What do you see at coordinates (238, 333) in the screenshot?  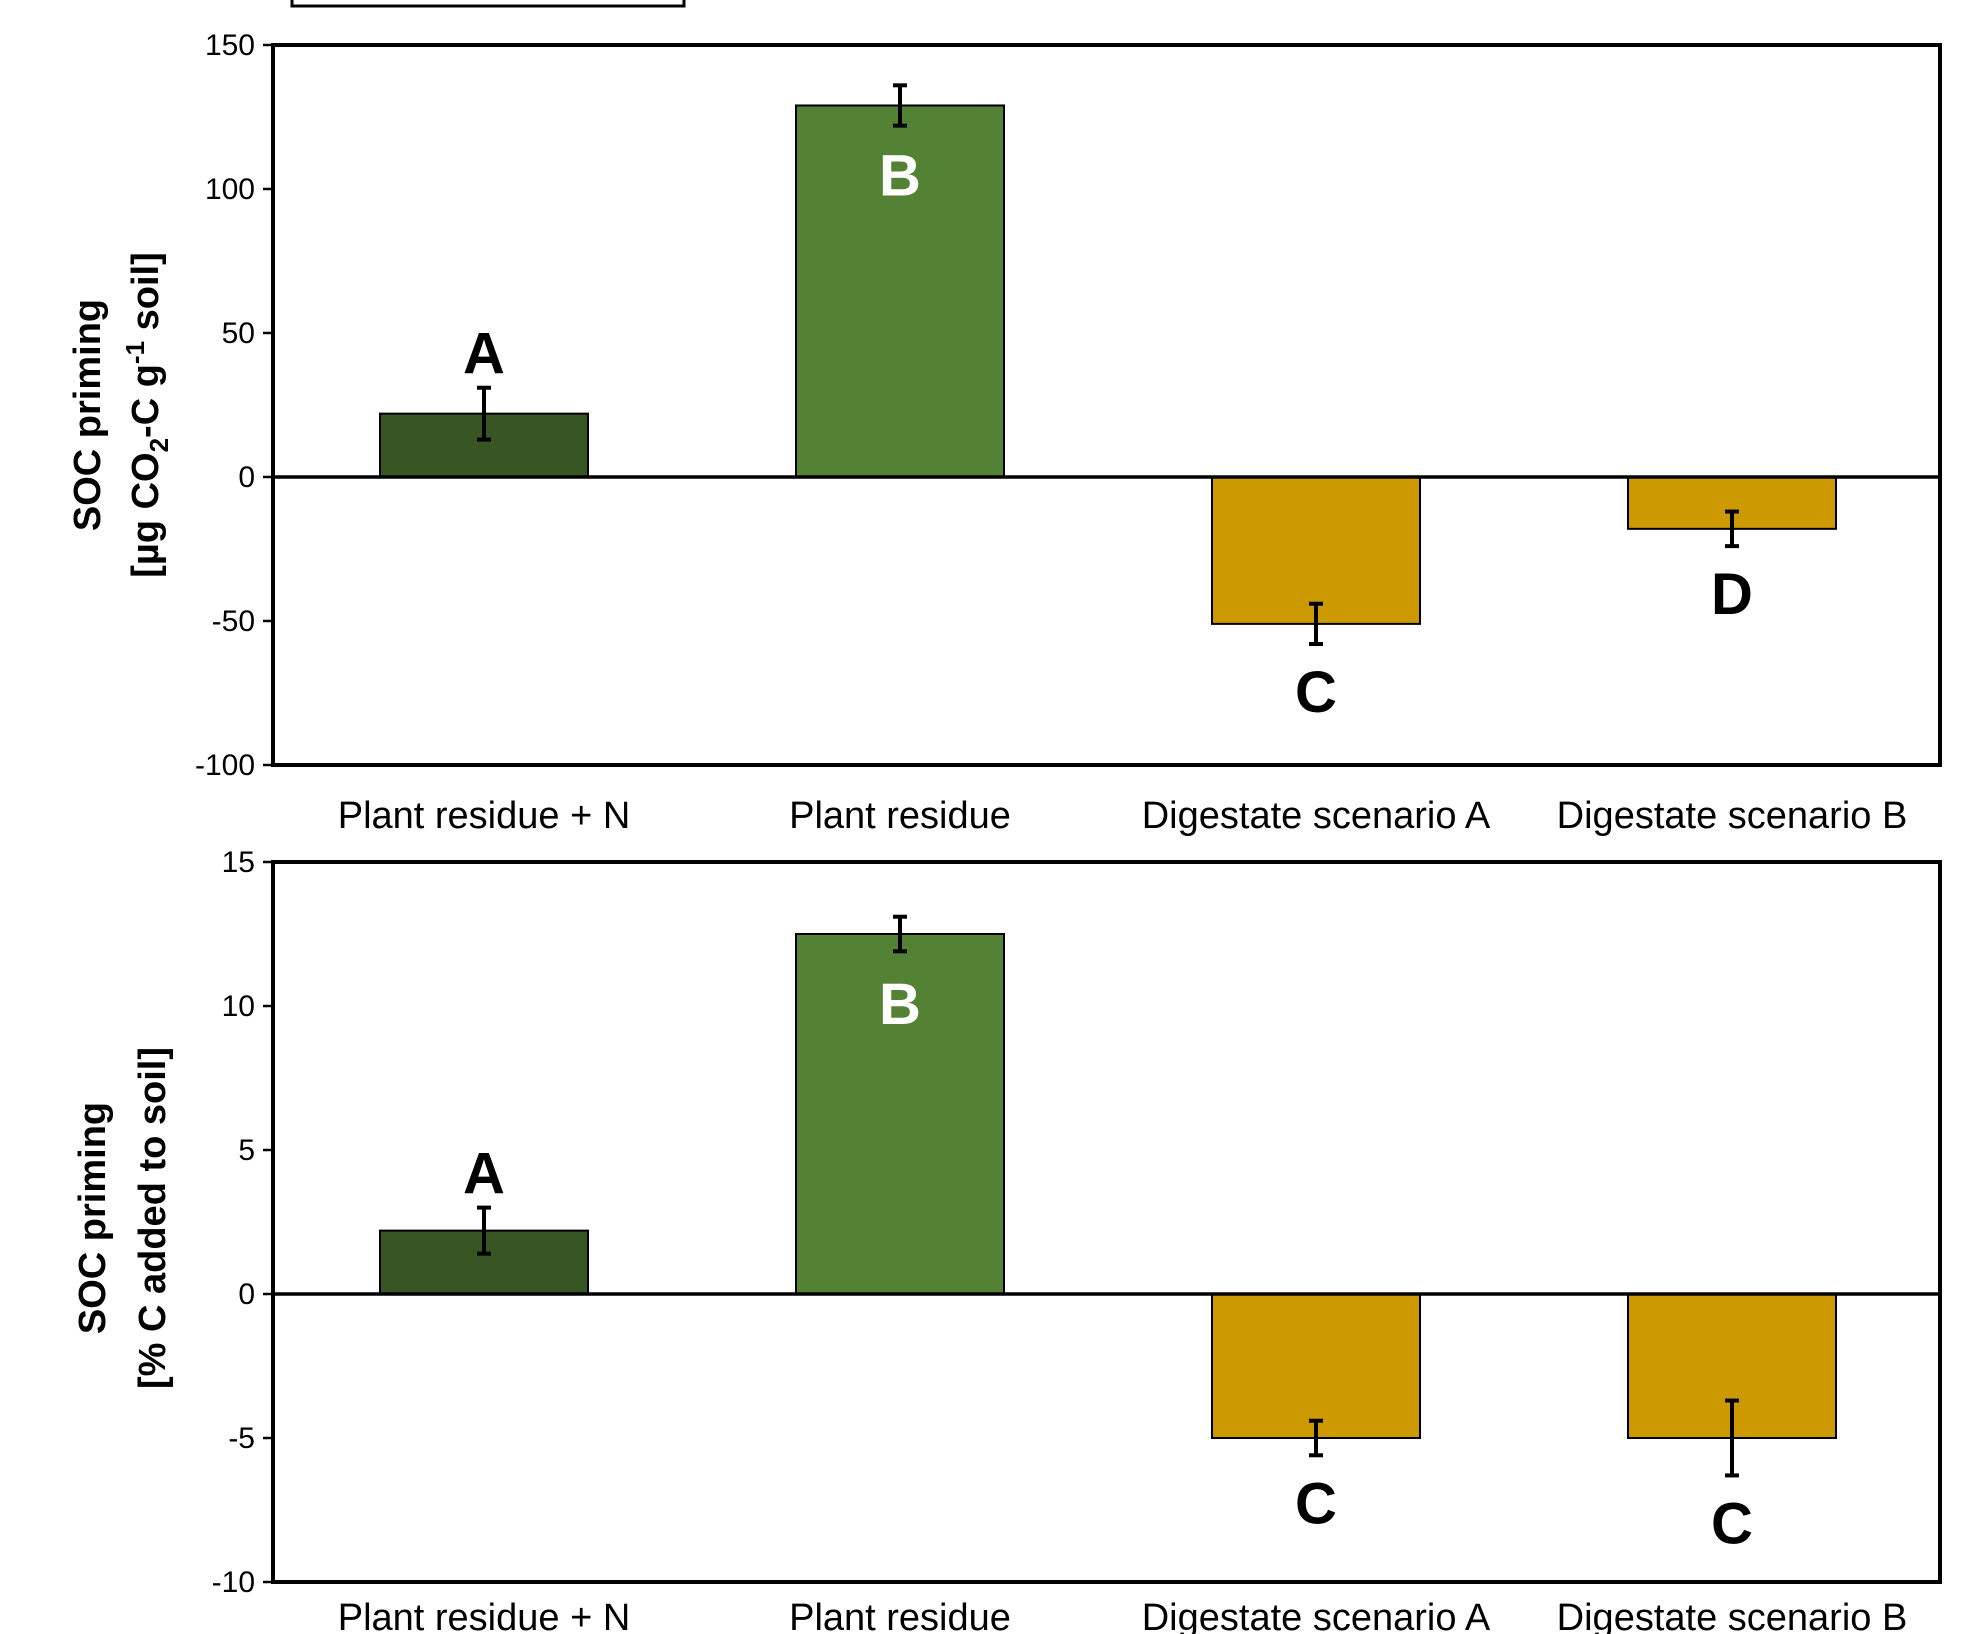 I see `y-tick-label: 50` at bounding box center [238, 333].